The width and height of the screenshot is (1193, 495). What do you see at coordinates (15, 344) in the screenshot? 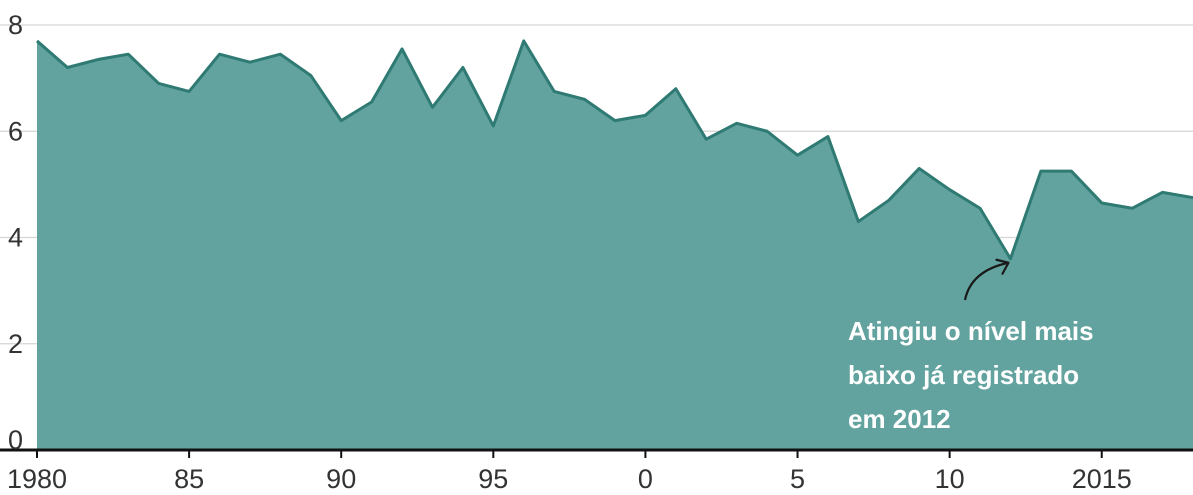
I see `y-tick-label-2: 2` at bounding box center [15, 344].